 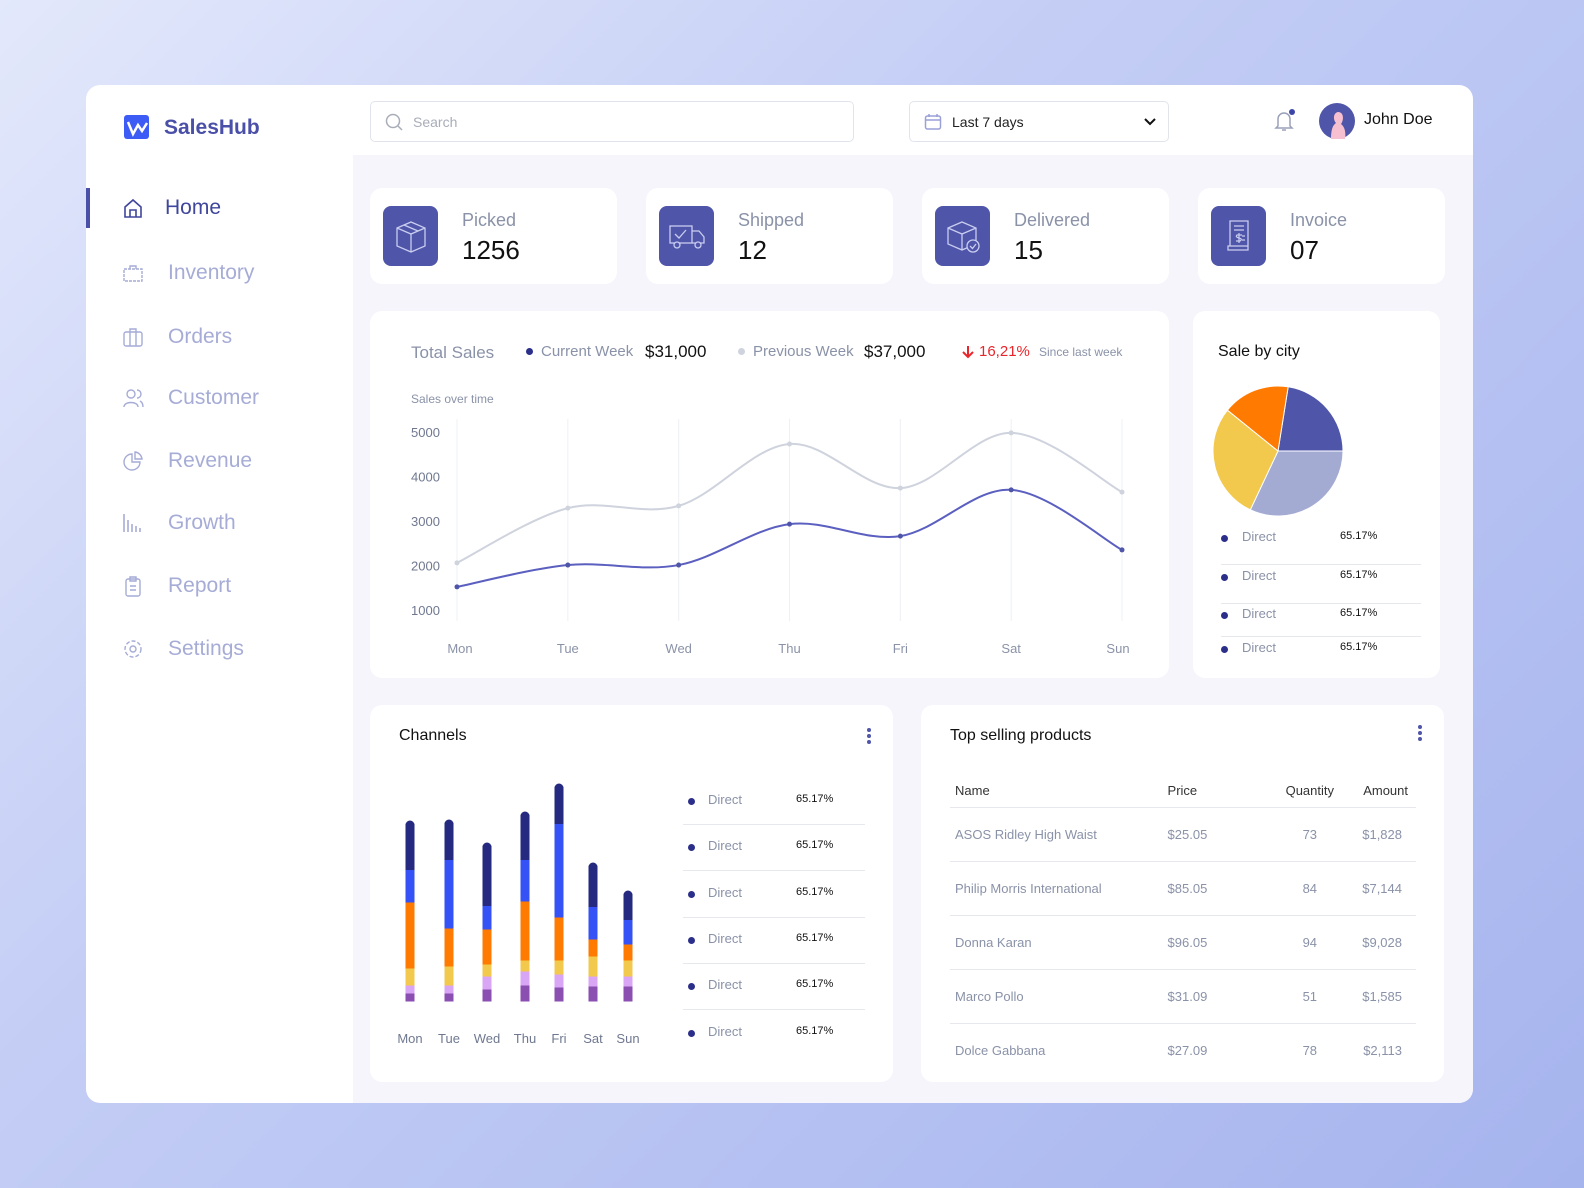 I want to click on sidebar-item-label: Settings, so click(x=206, y=648).